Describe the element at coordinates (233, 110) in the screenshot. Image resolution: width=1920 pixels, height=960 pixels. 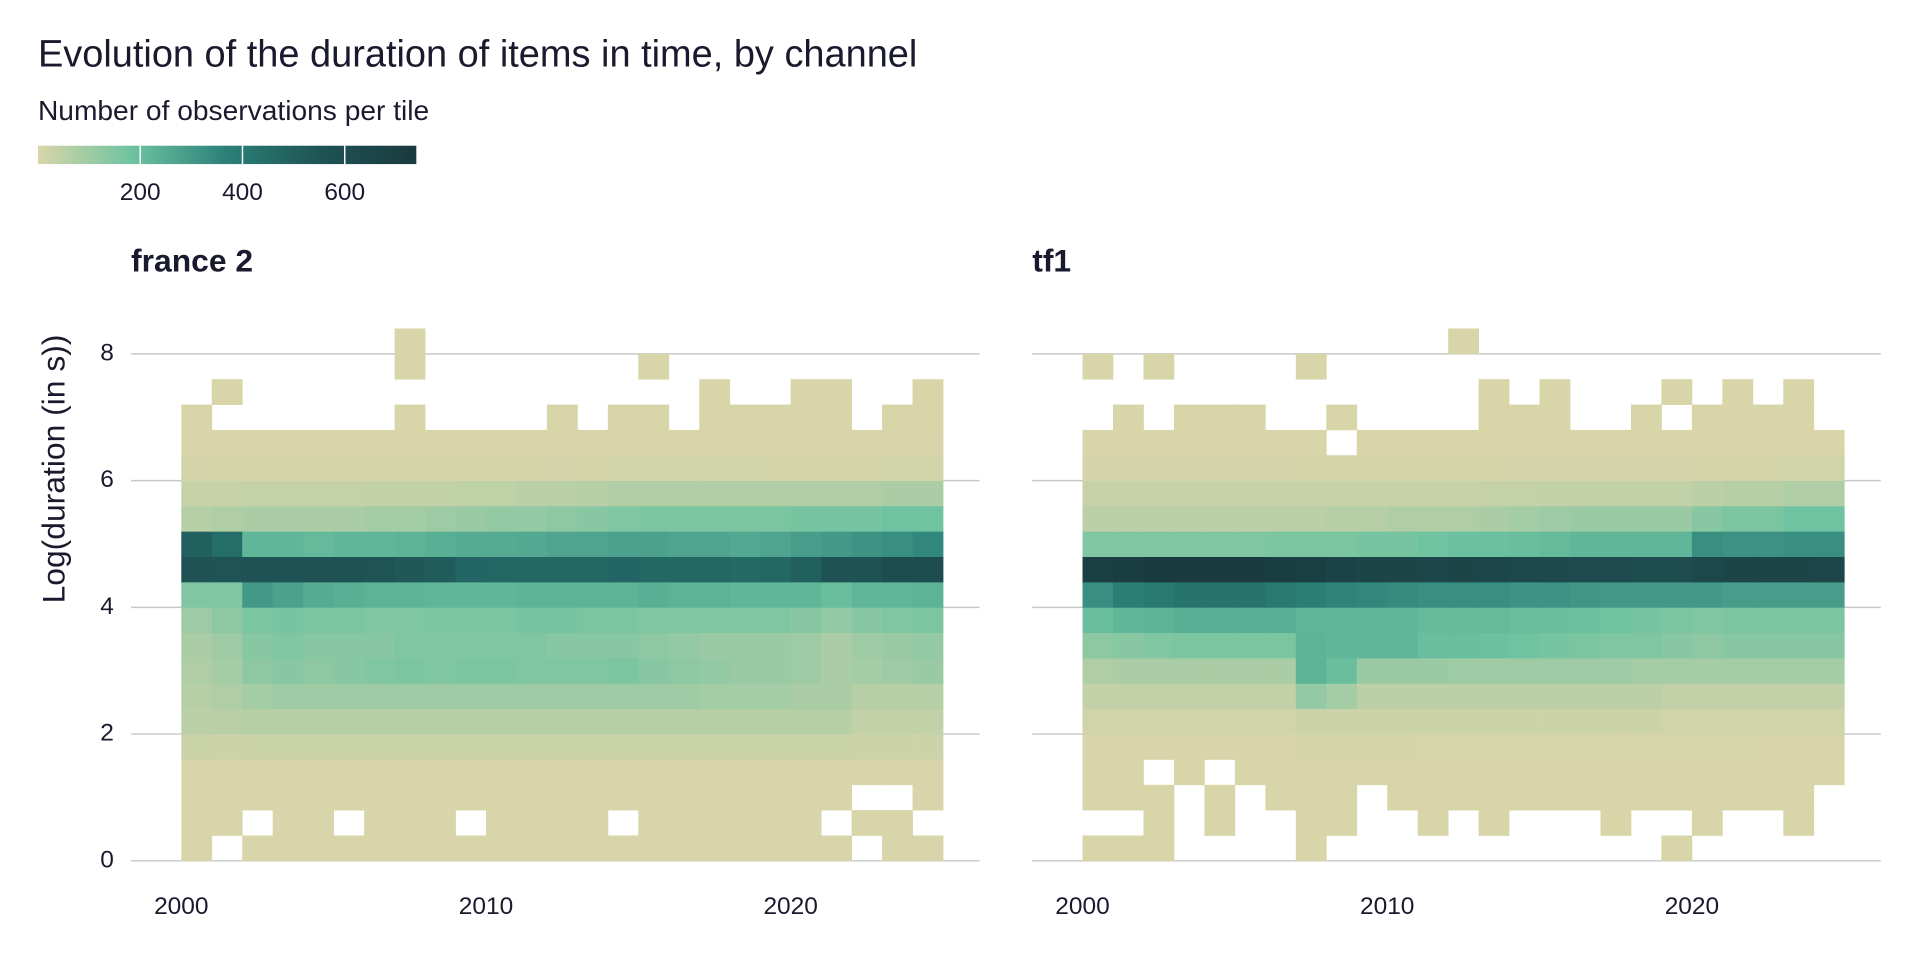
I see `legend-title: Number of observations per tile` at that location.